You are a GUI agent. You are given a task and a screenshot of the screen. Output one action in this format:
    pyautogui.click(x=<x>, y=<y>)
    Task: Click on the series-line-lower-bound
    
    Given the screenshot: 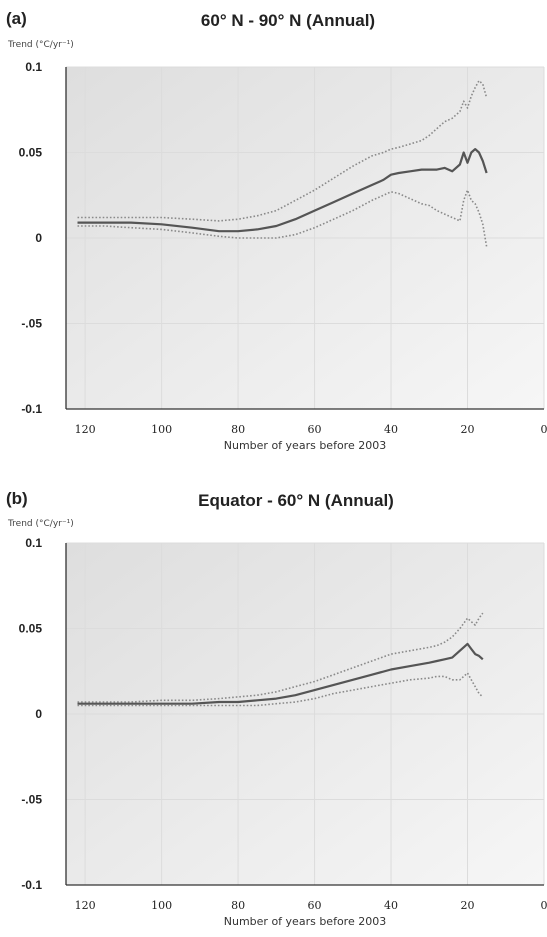 What is the action you would take?
    pyautogui.click(x=280, y=689)
    